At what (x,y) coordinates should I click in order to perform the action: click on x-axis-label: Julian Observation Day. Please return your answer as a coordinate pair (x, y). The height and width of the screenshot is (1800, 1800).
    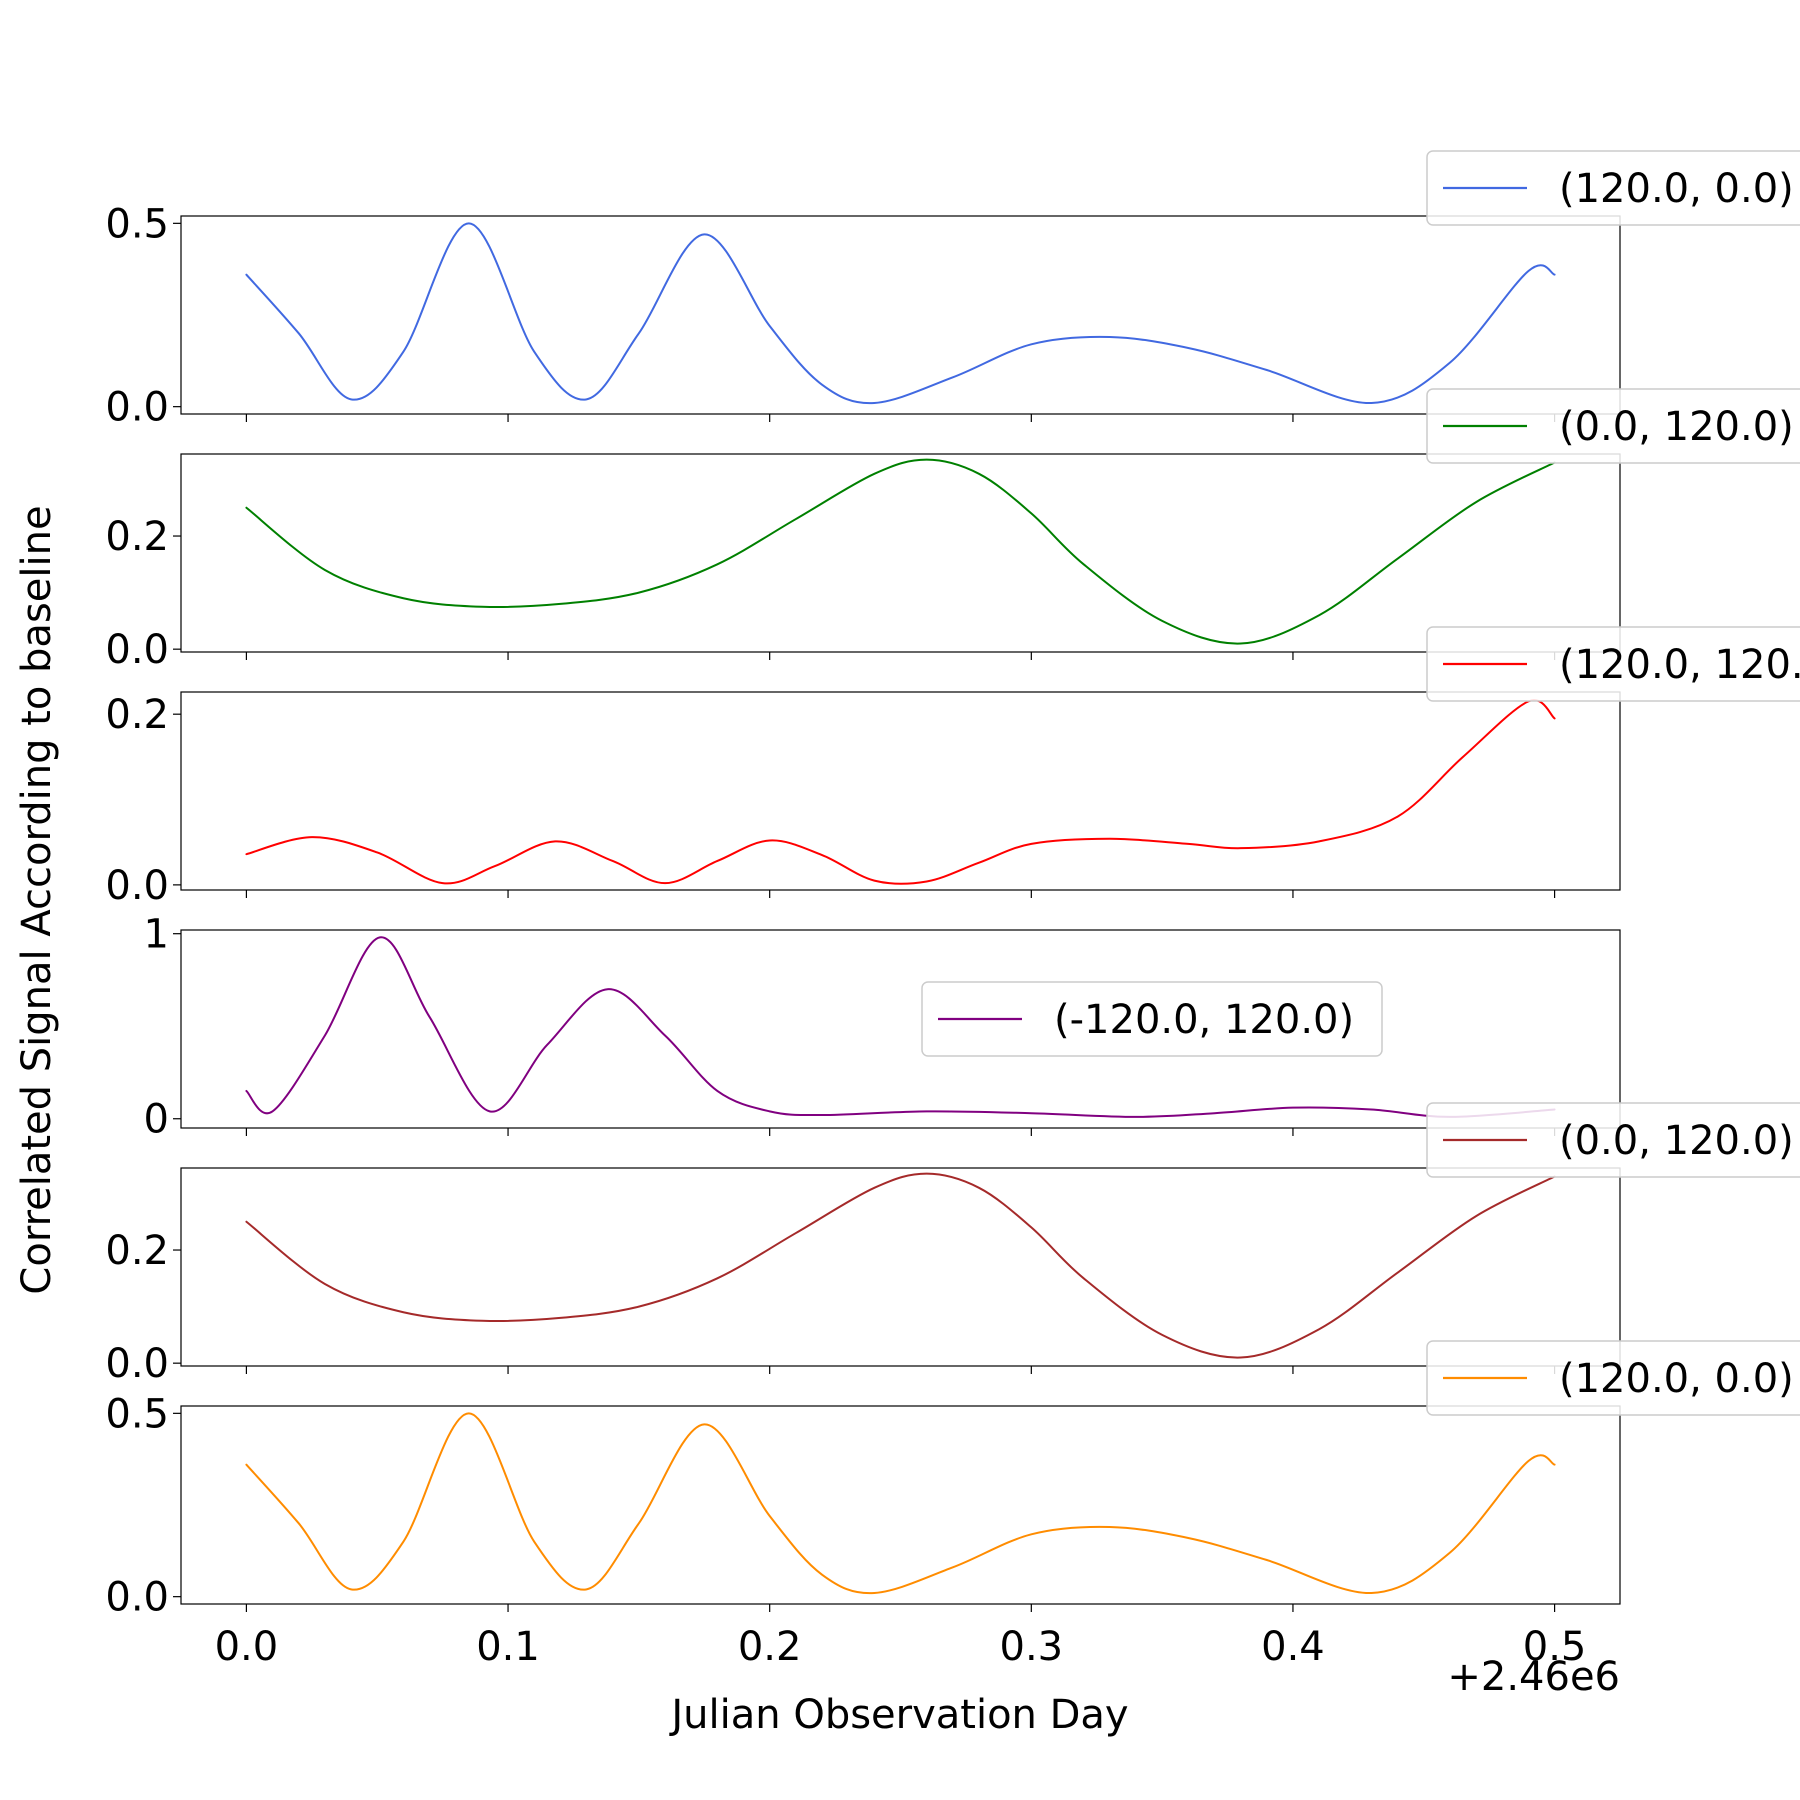
    Looking at the image, I should click on (898, 1715).